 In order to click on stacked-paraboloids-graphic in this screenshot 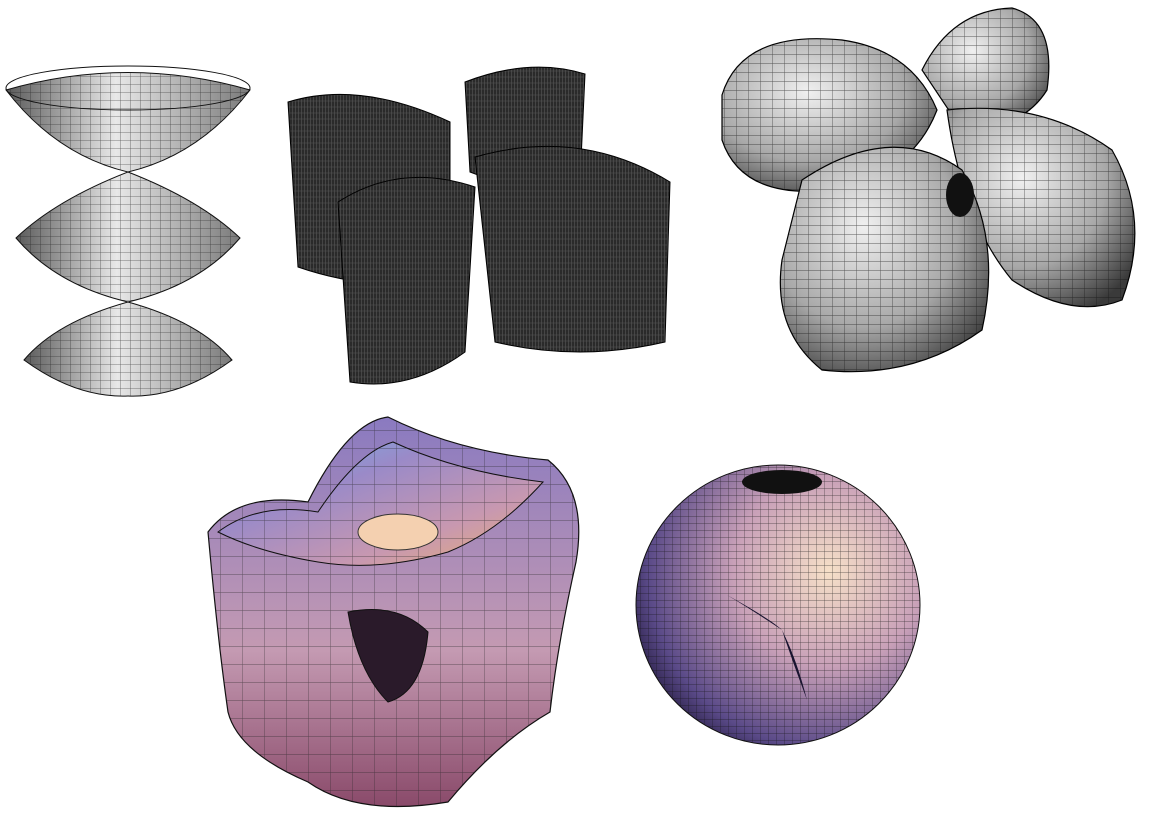, I will do `click(128, 231)`.